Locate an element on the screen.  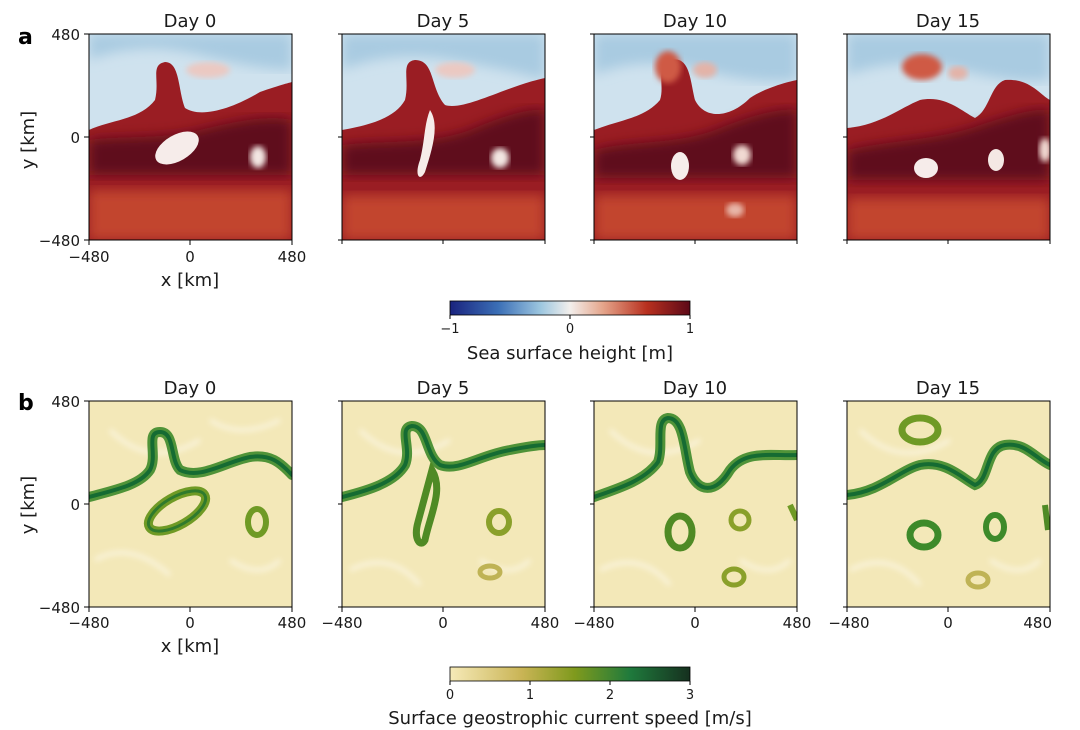
speed-x-tick-right-day15: 480 is located at coordinates (1037, 623).